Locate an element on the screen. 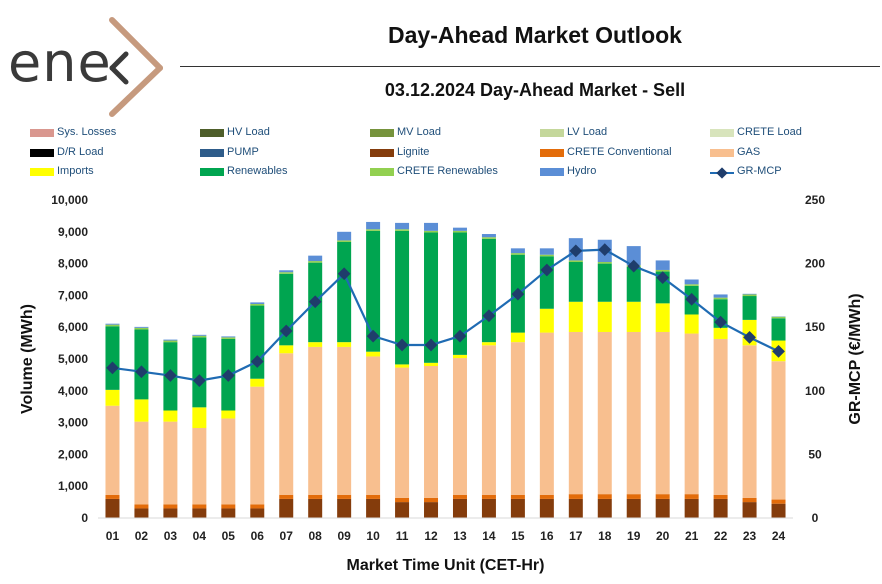  legend-swatch-renewables is located at coordinates (212, 172).